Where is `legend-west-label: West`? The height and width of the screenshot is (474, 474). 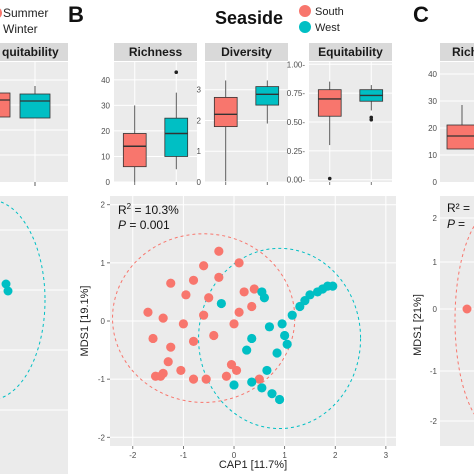 legend-west-label: West is located at coordinates (327, 28).